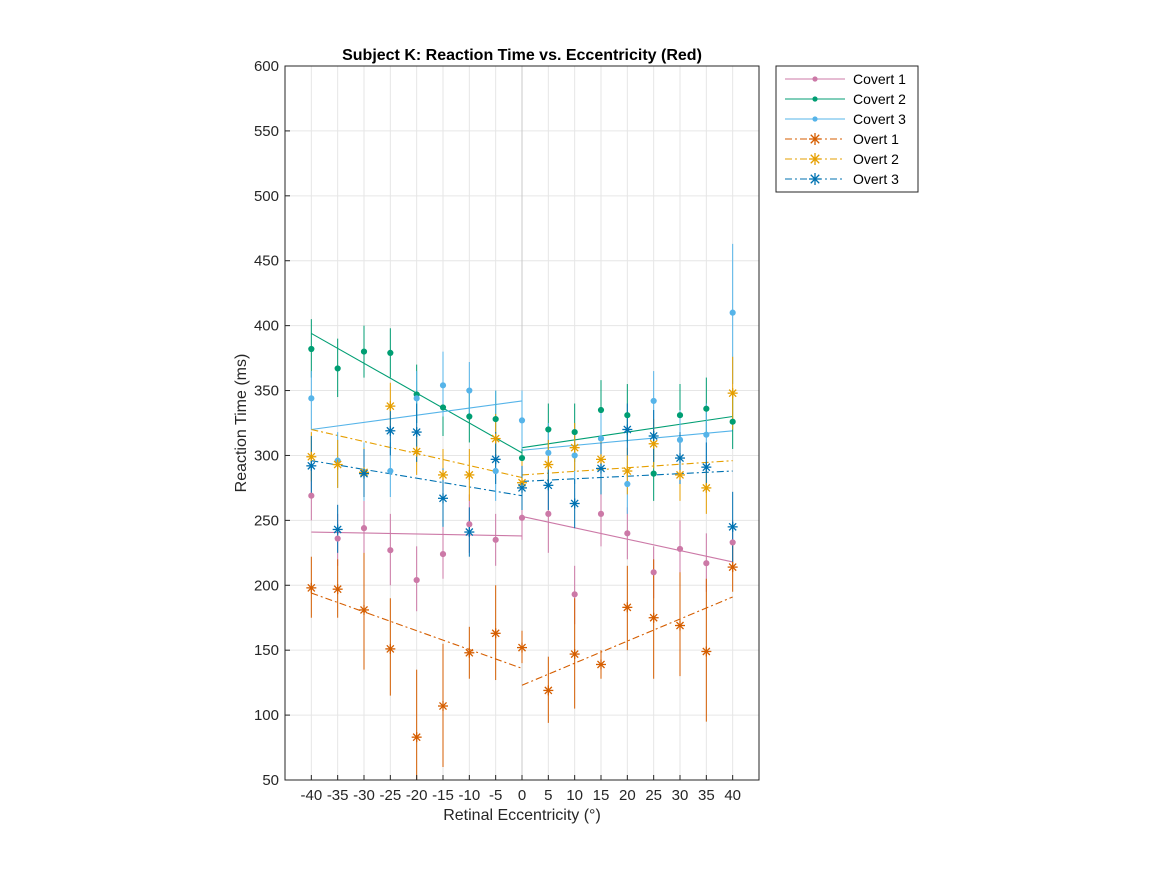  Describe the element at coordinates (706, 795) in the screenshot. I see `x-tick-label: 35` at that location.